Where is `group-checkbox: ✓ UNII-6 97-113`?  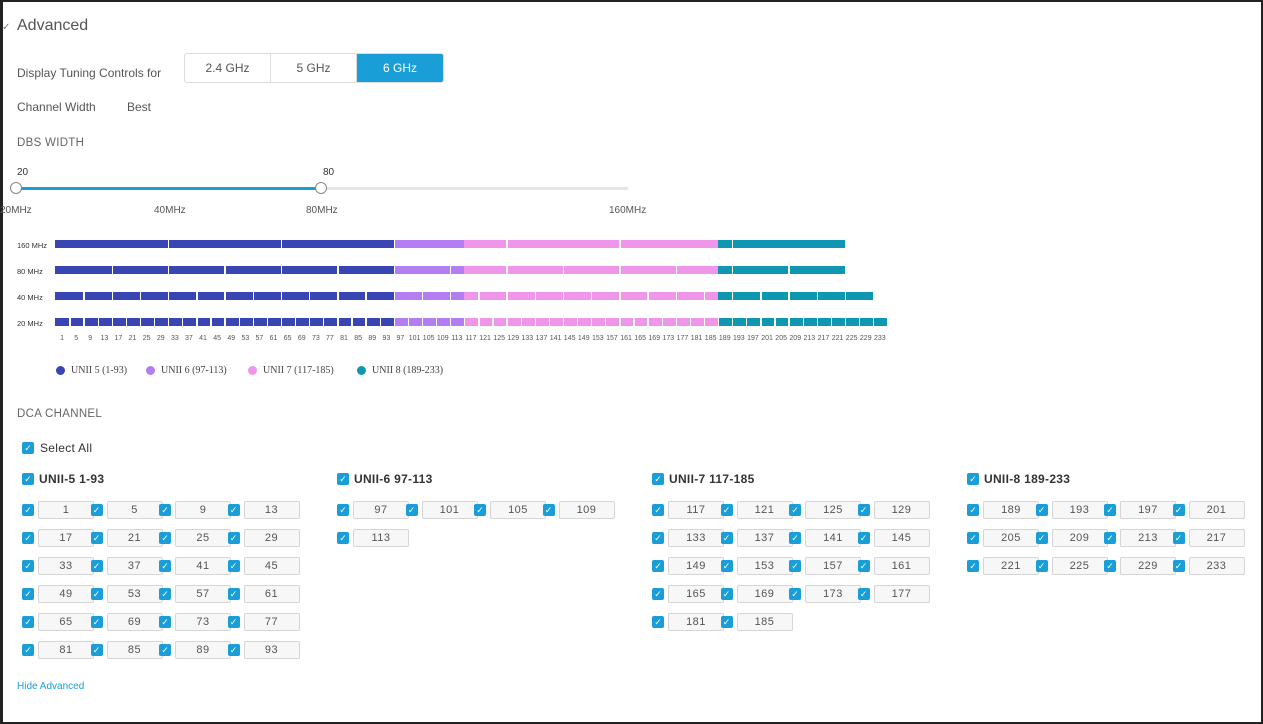
group-checkbox: ✓ UNII-6 97-113 is located at coordinates (385, 479).